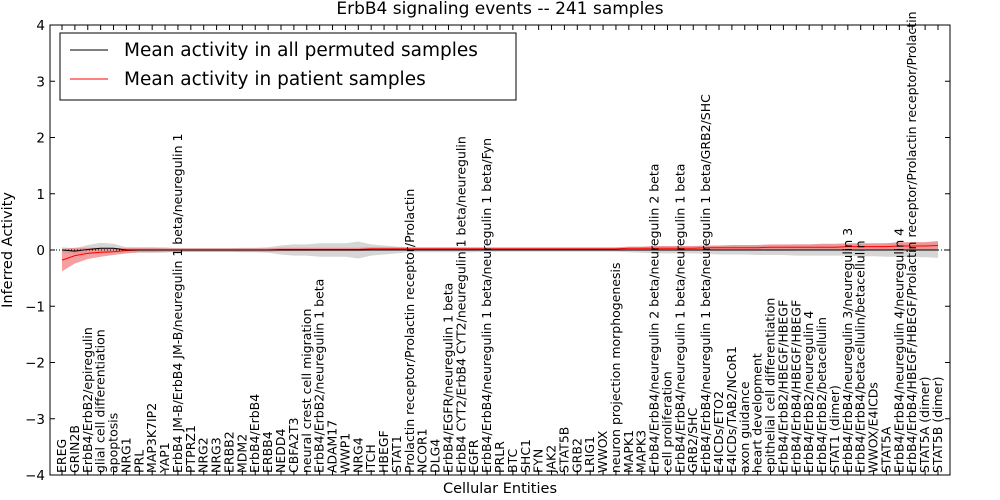 The width and height of the screenshot is (1000, 500). What do you see at coordinates (499, 457) in the screenshot?
I see `x-tick-label: PRLR` at bounding box center [499, 457].